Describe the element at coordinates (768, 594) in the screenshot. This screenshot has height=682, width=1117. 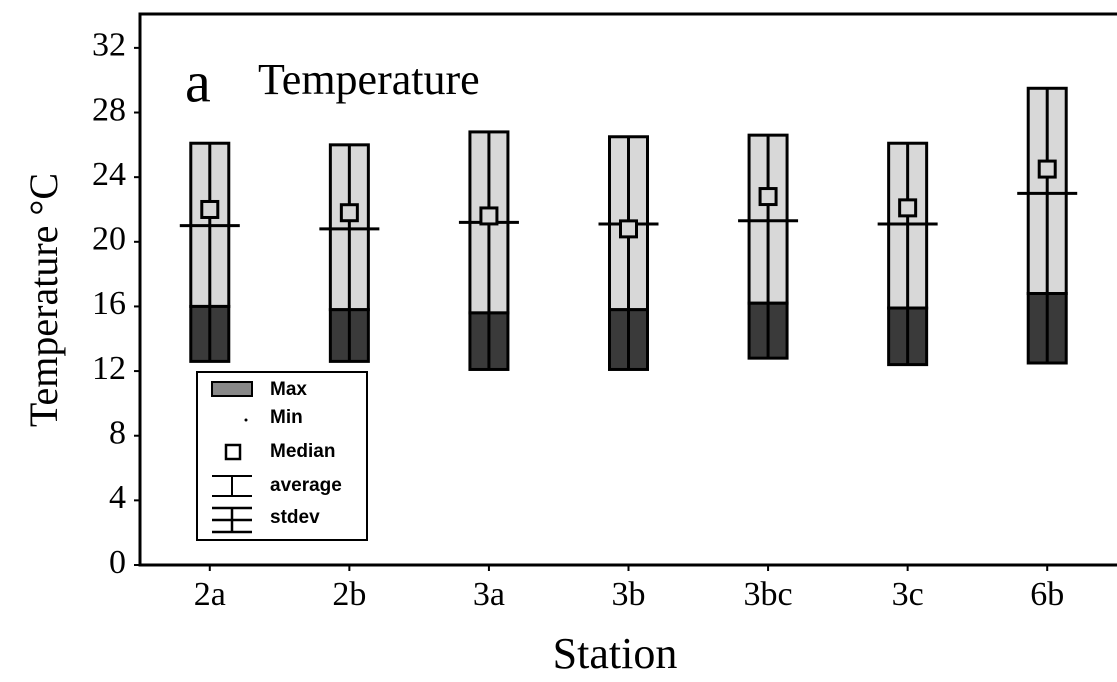
I see `x-tick-label: 3bc` at that location.